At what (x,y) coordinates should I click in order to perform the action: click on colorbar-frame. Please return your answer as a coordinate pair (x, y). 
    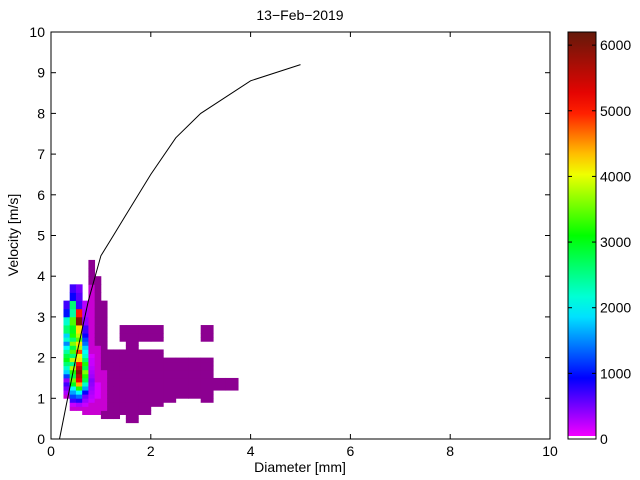
    Looking at the image, I should click on (582, 235).